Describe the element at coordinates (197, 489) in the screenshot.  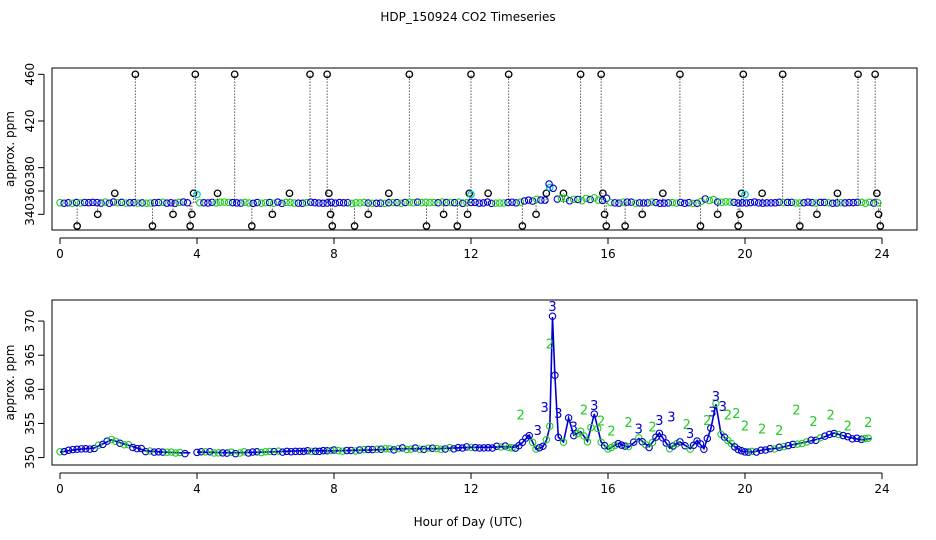
I see `bottom-x-tick-label: 4` at that location.